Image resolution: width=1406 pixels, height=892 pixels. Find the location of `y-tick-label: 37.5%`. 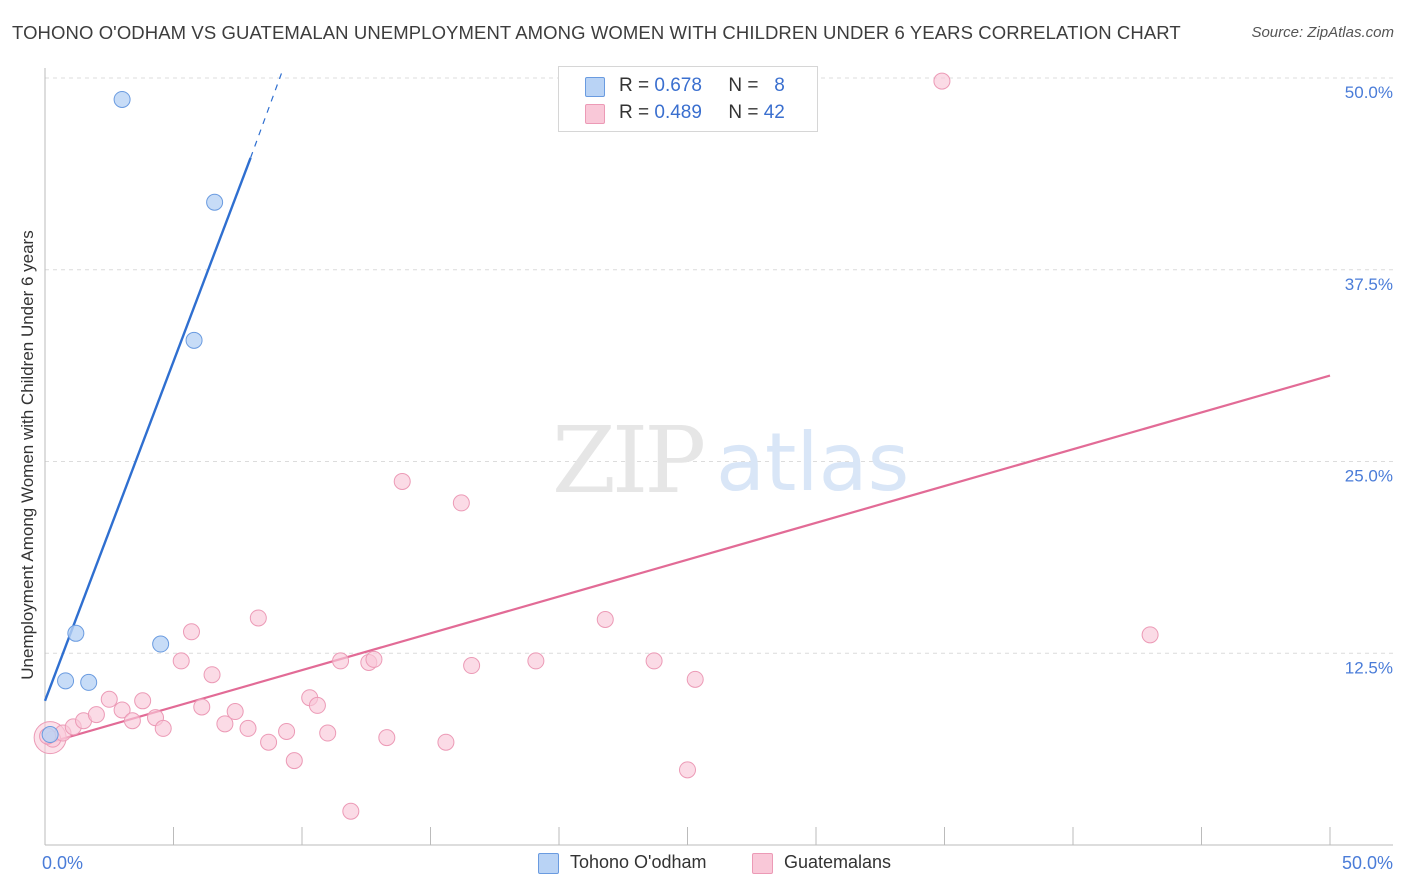

y-tick-label: 37.5% is located at coordinates (1369, 284).